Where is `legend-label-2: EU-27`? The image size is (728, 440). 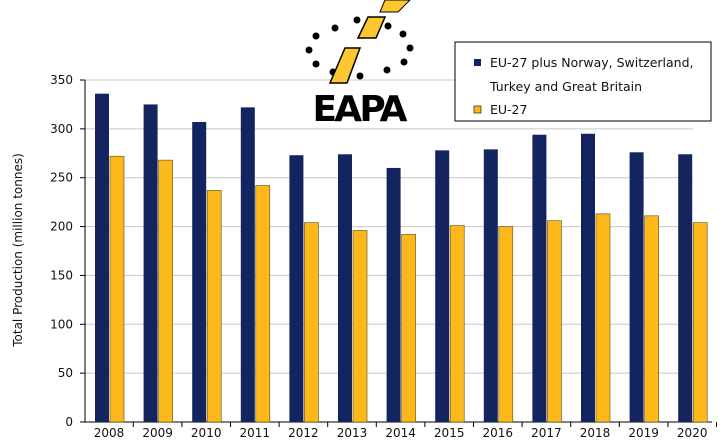 legend-label-2: EU-27 is located at coordinates (508, 109).